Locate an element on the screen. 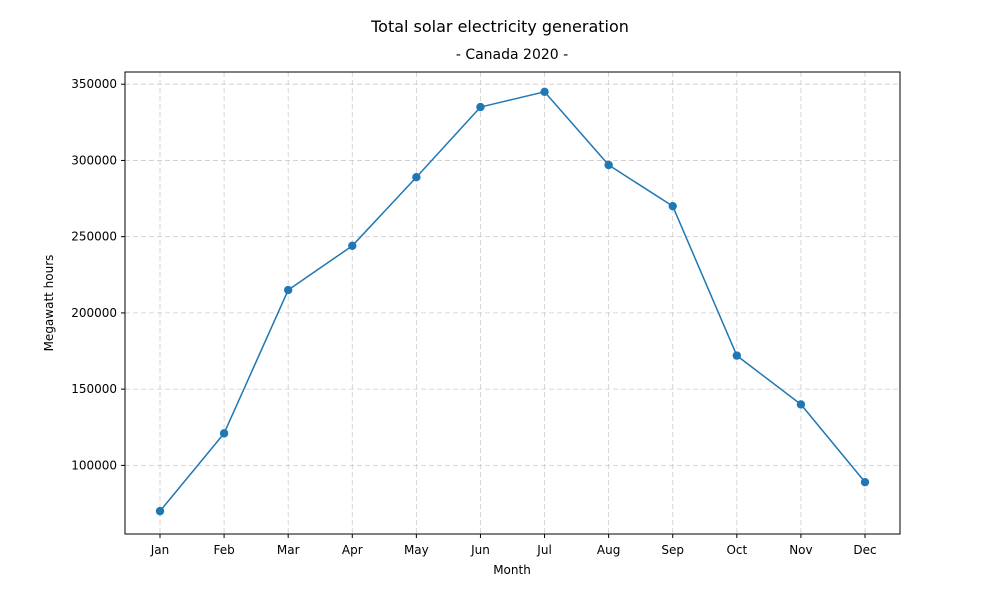  y-tick-label: 200000 is located at coordinates (94, 313).